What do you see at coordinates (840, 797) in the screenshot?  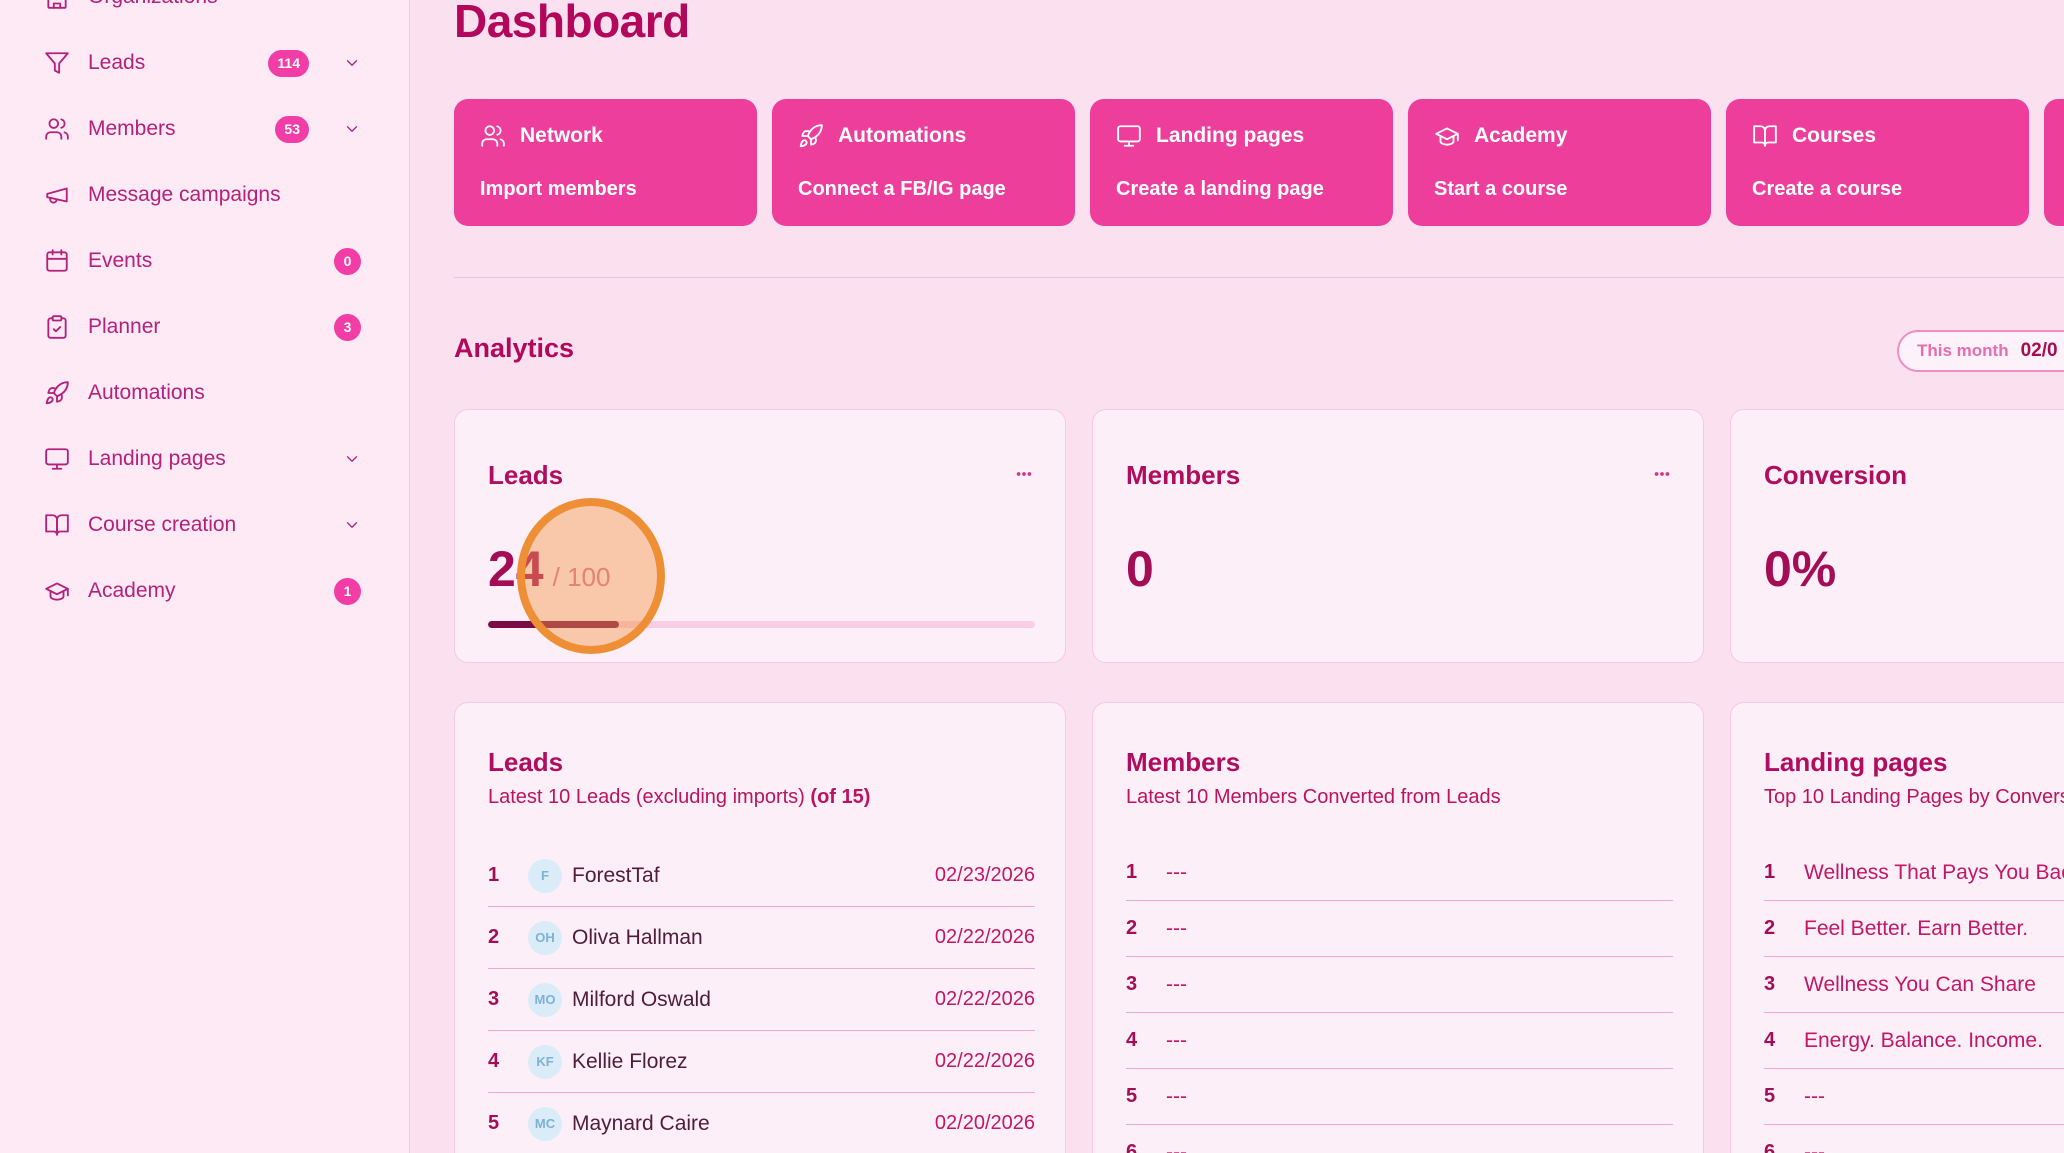 I see `list-card-subtitle-bold: (of 15)` at bounding box center [840, 797].